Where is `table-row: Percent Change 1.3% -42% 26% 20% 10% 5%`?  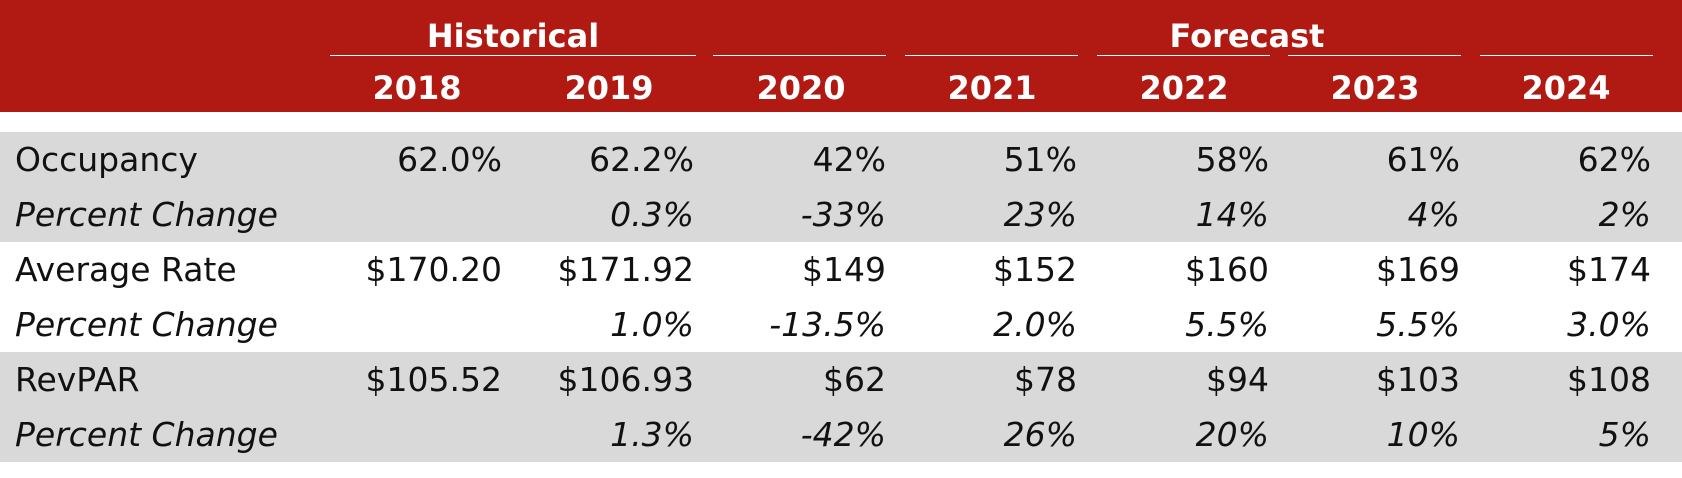
table-row: Percent Change 1.3% -42% 26% 20% 10% 5% is located at coordinates (841, 434).